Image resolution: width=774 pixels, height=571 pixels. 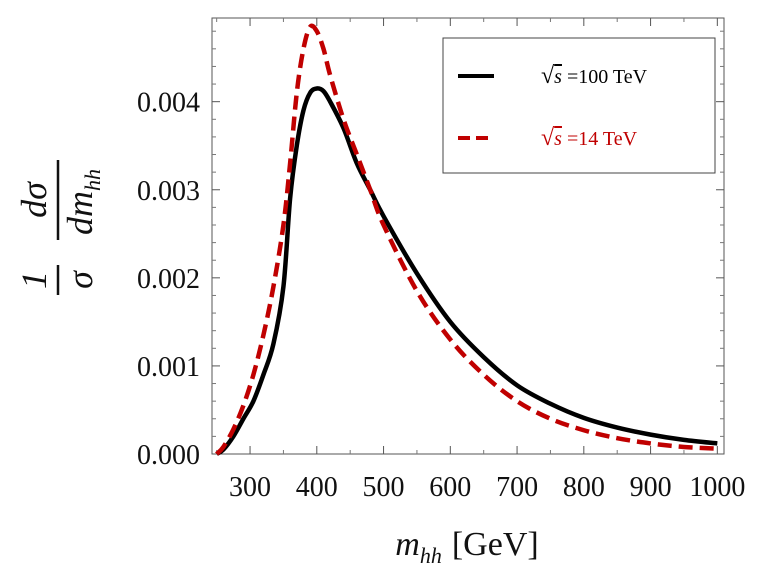 What do you see at coordinates (495, 544) in the screenshot?
I see `x-axis-units: [GeV]` at bounding box center [495, 544].